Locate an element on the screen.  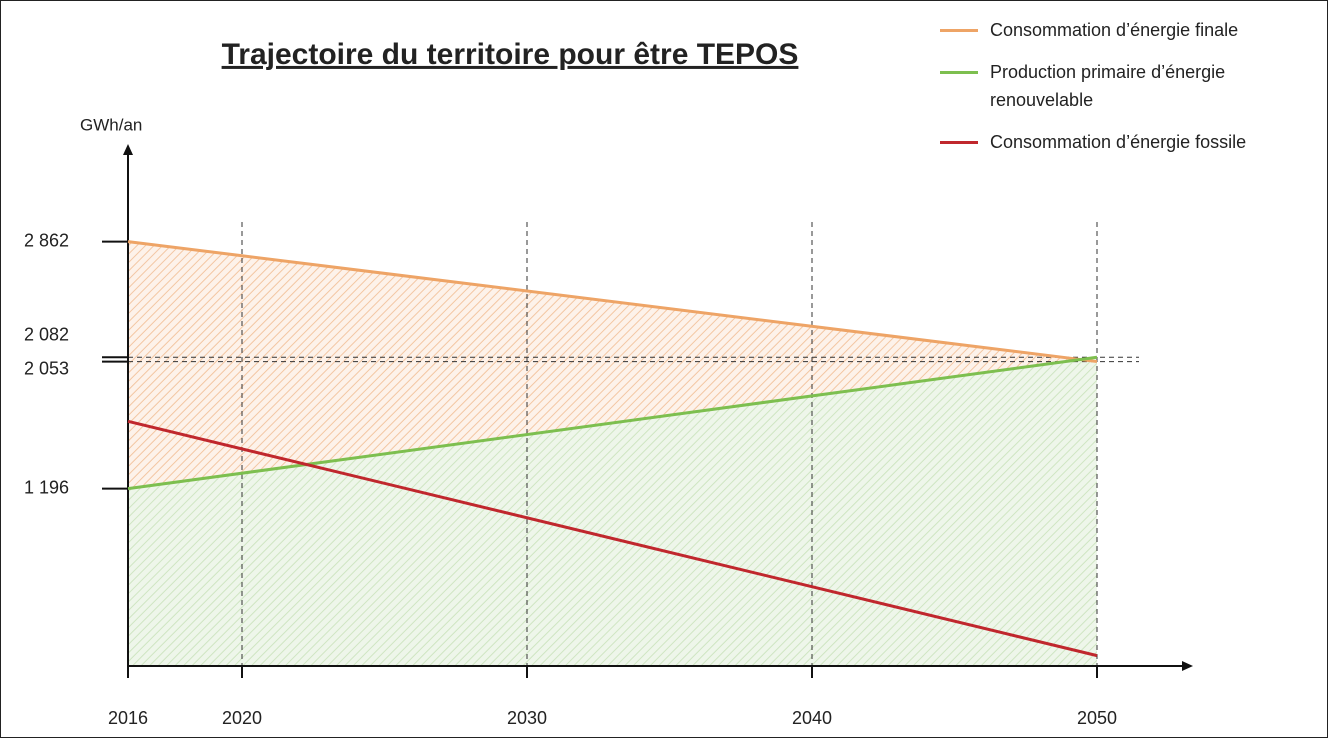
y-tick-label: 1 196 is located at coordinates (46, 487).